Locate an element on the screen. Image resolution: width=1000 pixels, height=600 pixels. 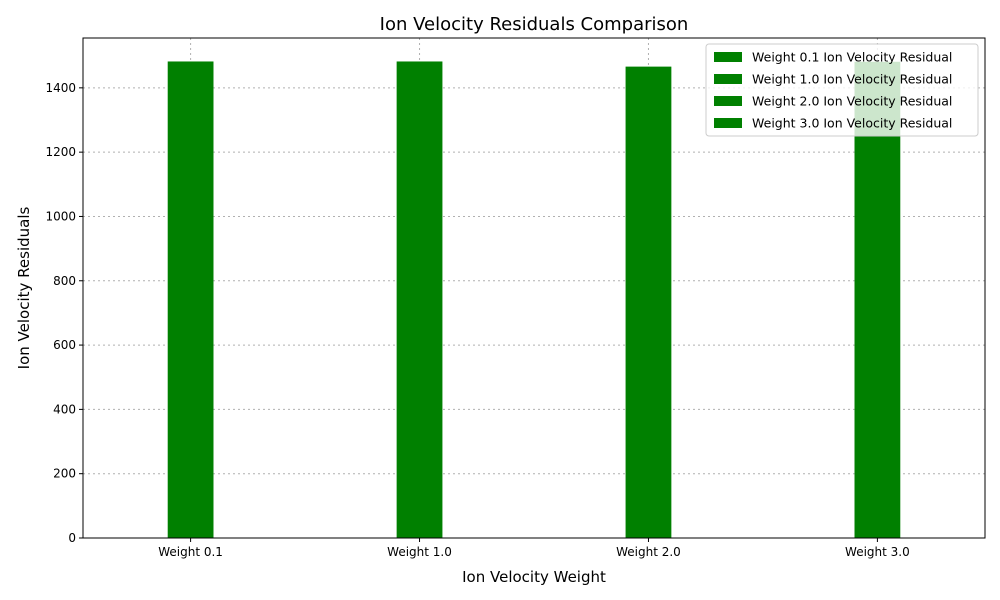
chart-title: Ion Velocity Residuals Comparison is located at coordinates (534, 24).